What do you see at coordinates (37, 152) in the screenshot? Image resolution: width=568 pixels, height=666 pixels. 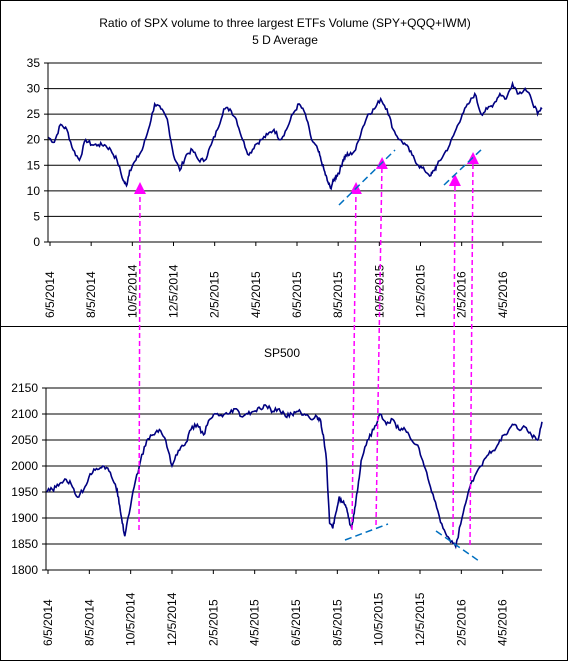 I see `ratio-y-axis-labels: 0 5 10 15 20 25 30 35` at bounding box center [37, 152].